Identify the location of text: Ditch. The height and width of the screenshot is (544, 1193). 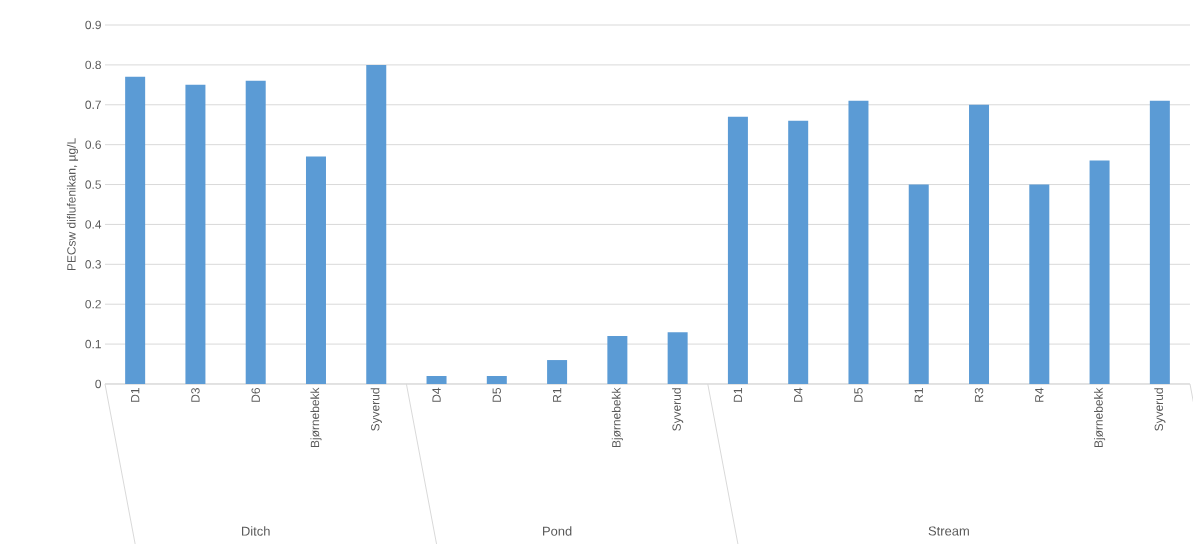
(256, 531).